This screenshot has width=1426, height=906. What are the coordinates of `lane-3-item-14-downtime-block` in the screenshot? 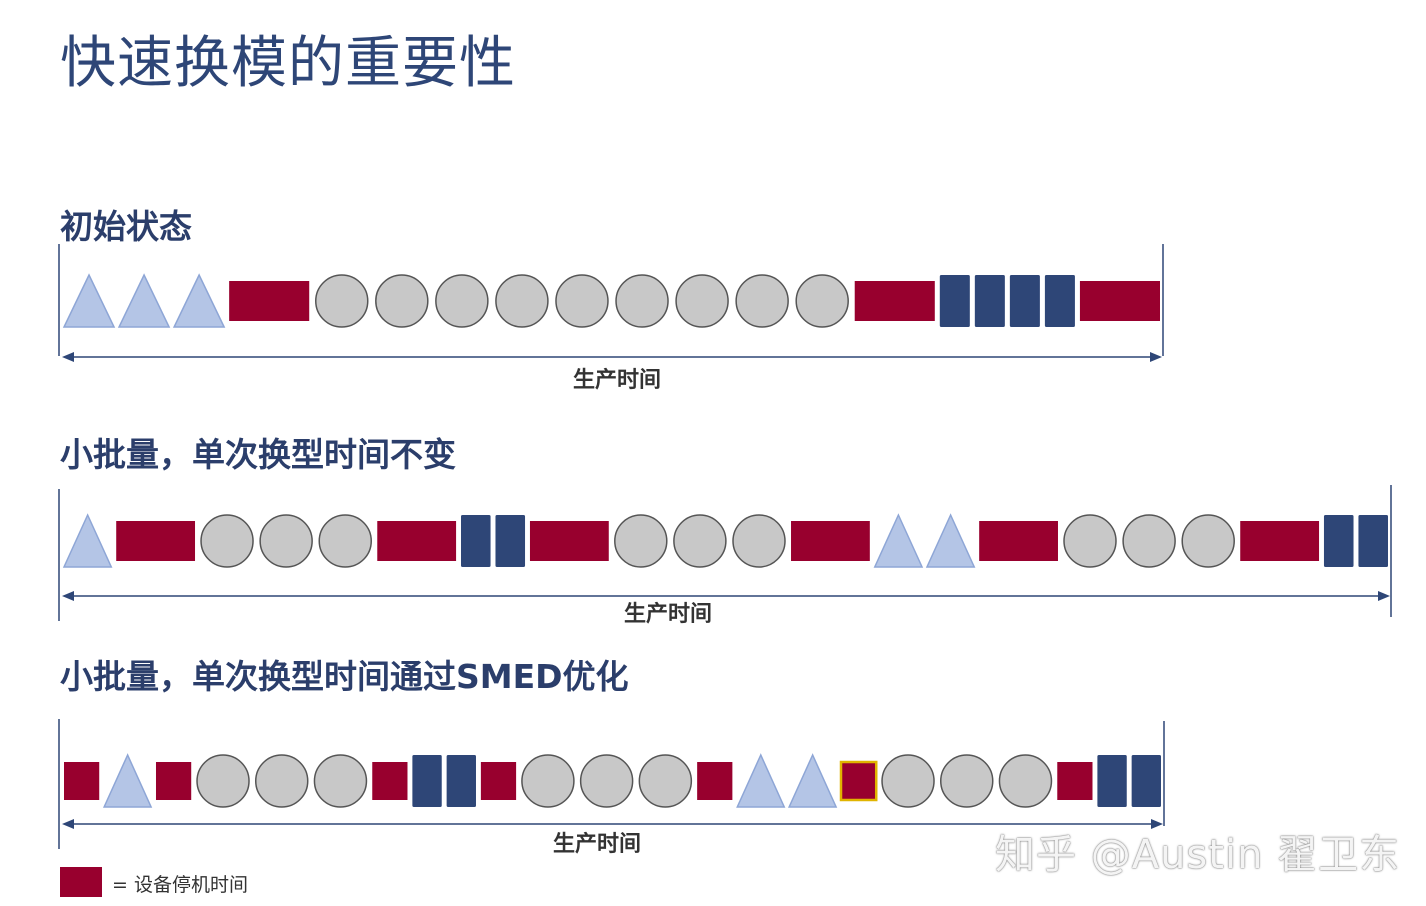 It's located at (715, 781).